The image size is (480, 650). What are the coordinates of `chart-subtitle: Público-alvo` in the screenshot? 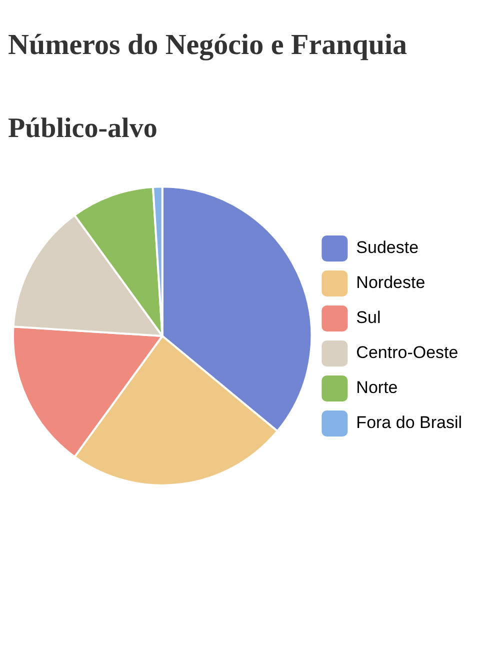 It's located at (83, 129).